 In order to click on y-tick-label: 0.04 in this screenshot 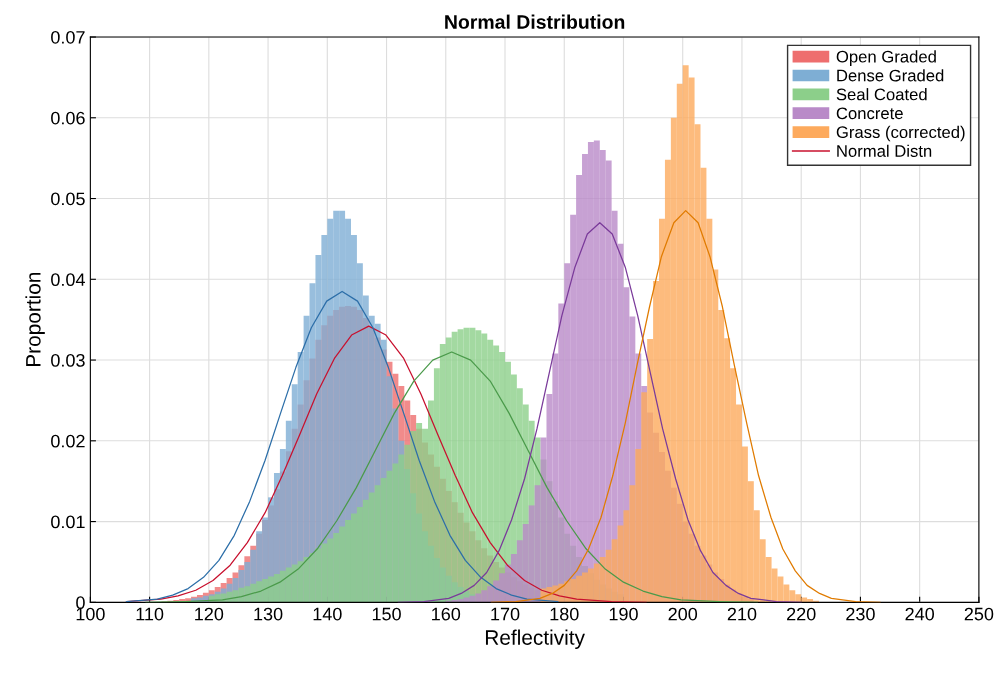, I will do `click(68, 280)`.